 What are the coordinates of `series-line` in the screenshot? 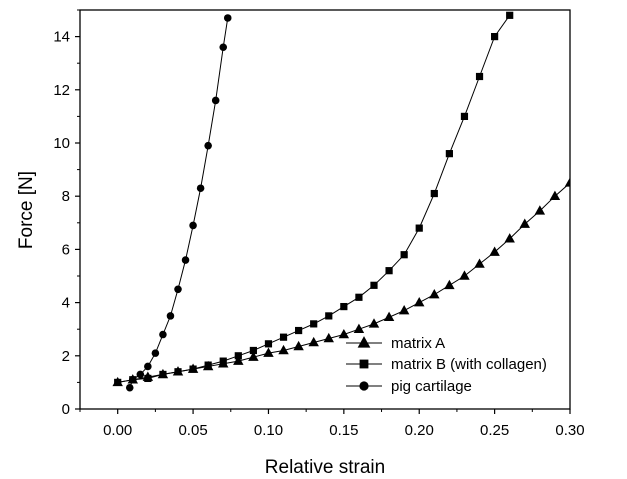 It's located at (179, 202).